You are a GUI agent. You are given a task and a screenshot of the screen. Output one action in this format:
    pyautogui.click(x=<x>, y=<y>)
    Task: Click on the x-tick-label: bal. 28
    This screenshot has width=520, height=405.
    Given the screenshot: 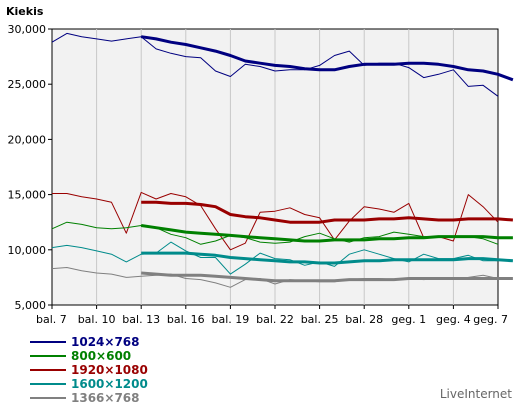 What is the action you would take?
    pyautogui.click(x=364, y=319)
    